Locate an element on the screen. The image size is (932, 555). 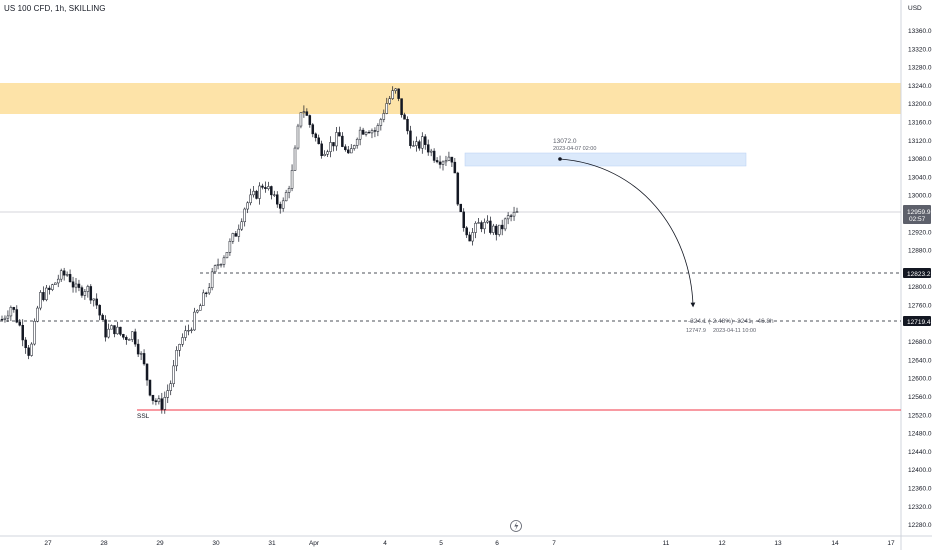
time-tick-label: 12 is located at coordinates (722, 543).